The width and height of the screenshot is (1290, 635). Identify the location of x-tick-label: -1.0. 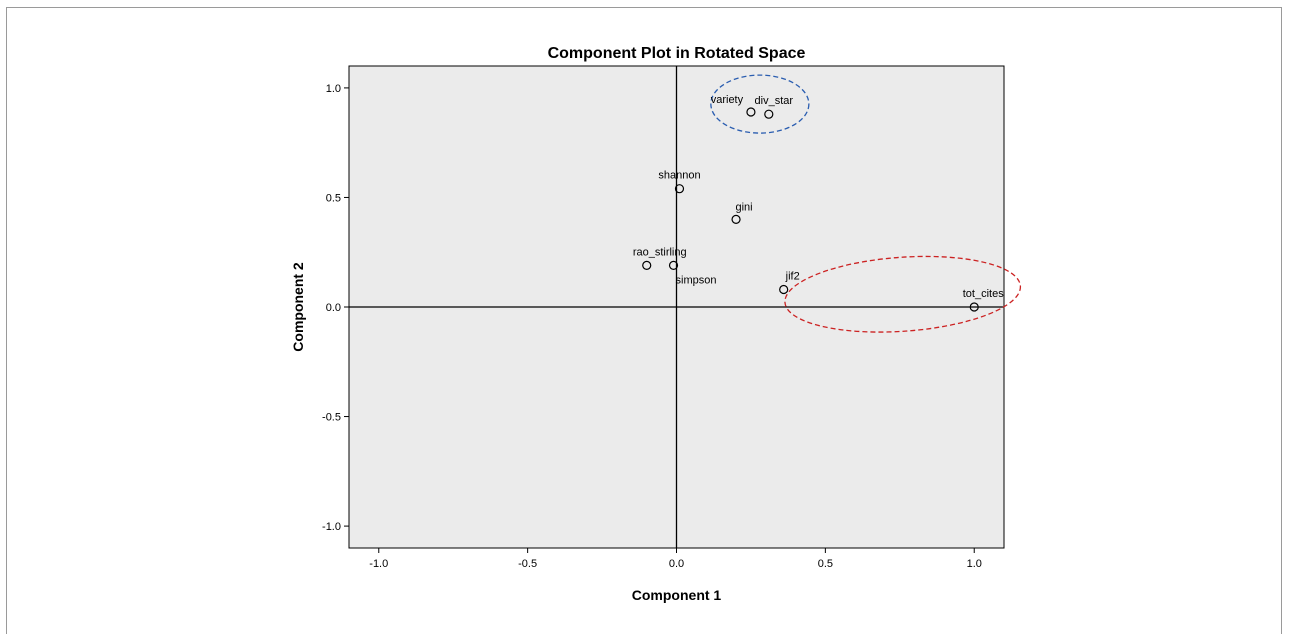
(378, 564).